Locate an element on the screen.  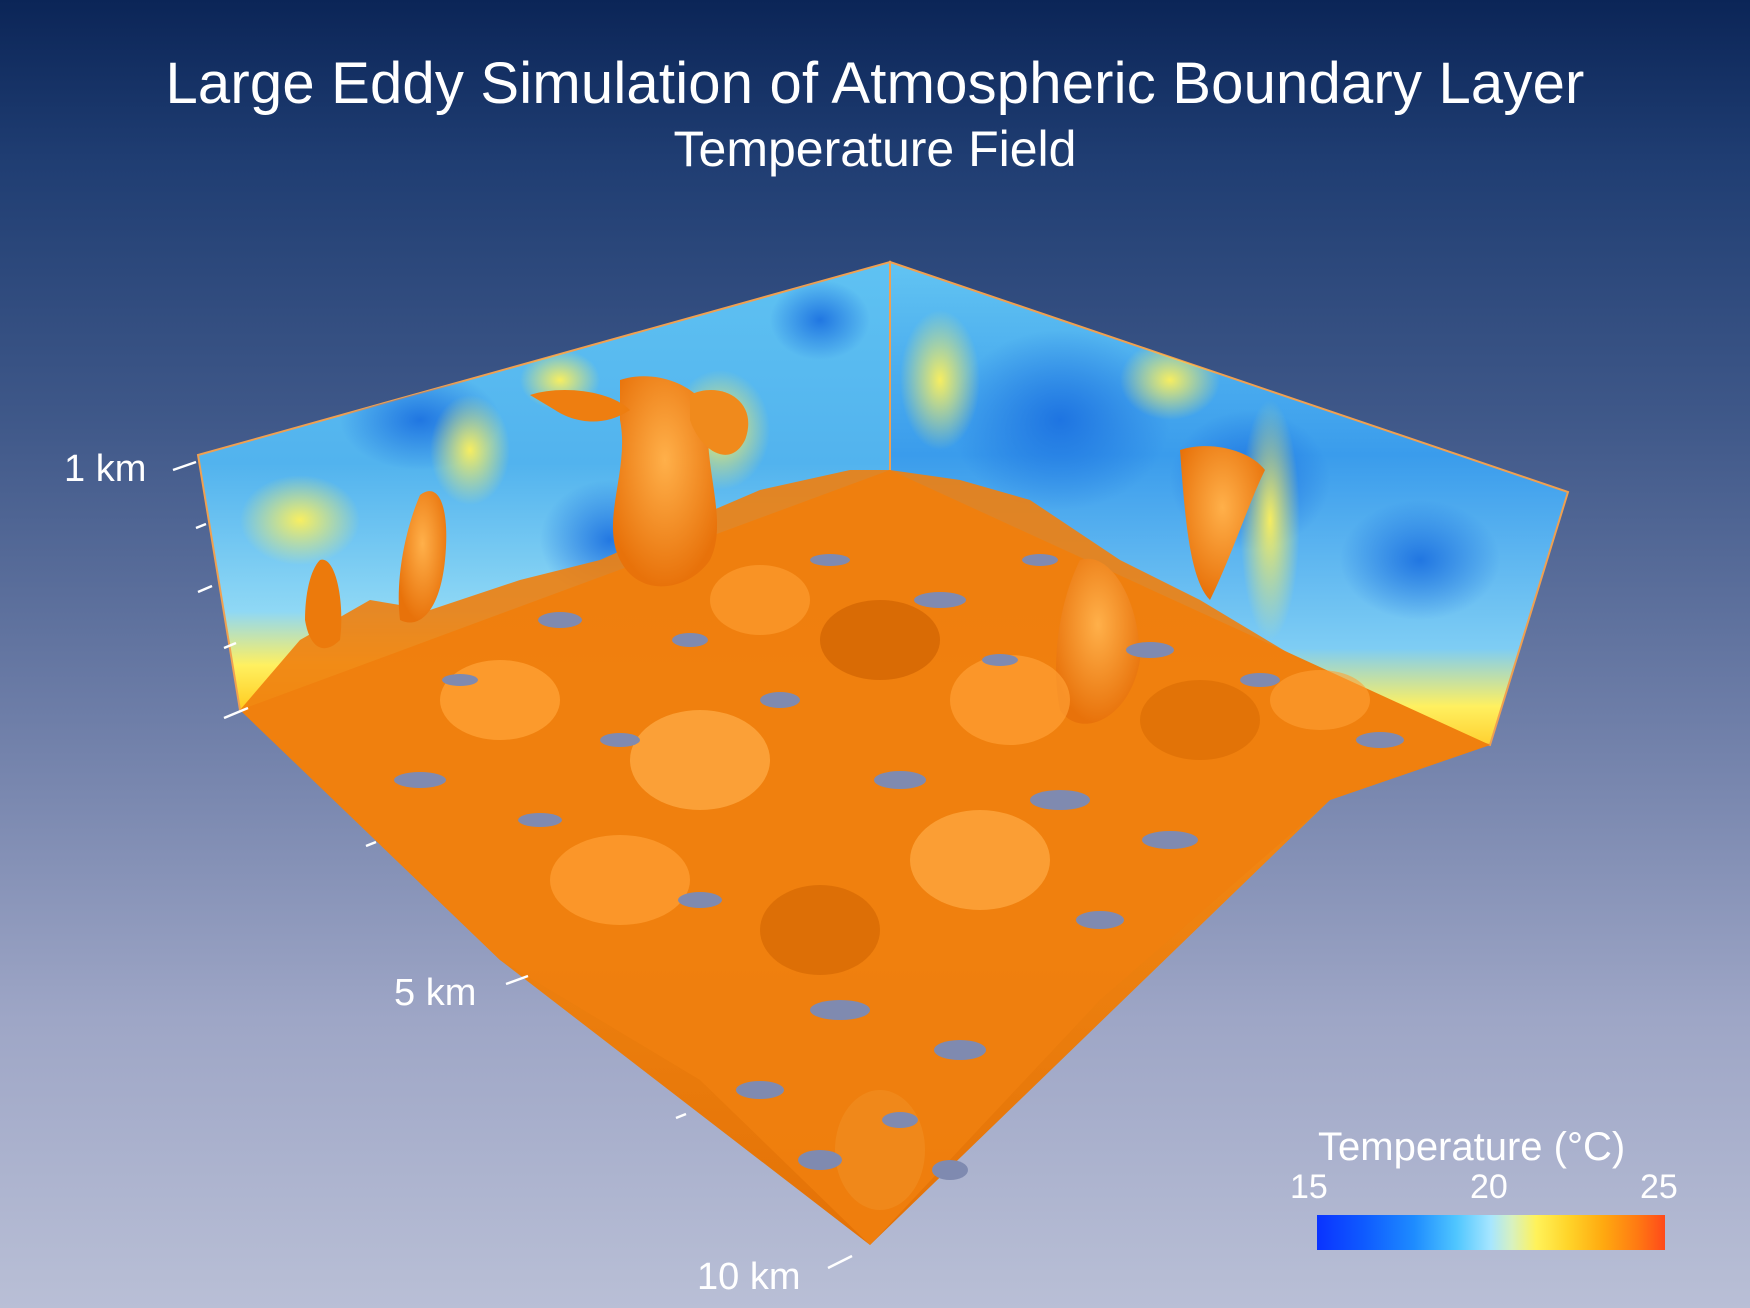
distance-label-10km: 10 km is located at coordinates (749, 1277).